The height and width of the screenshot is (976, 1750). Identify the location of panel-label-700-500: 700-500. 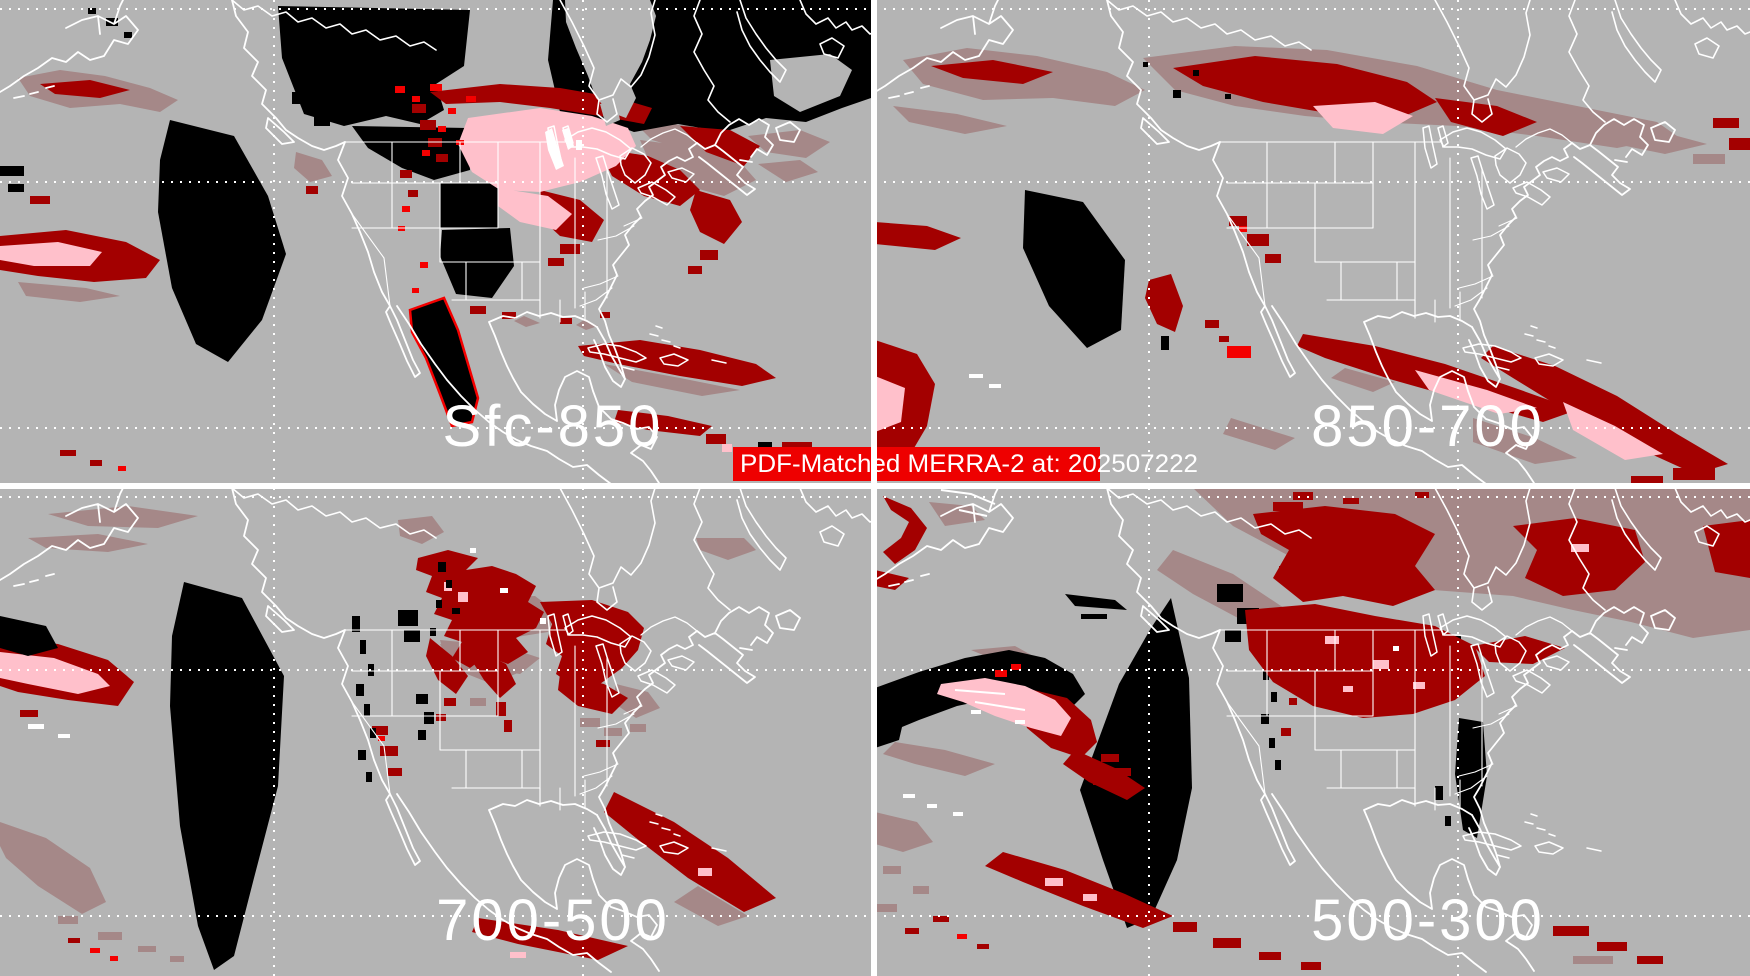
(553, 920).